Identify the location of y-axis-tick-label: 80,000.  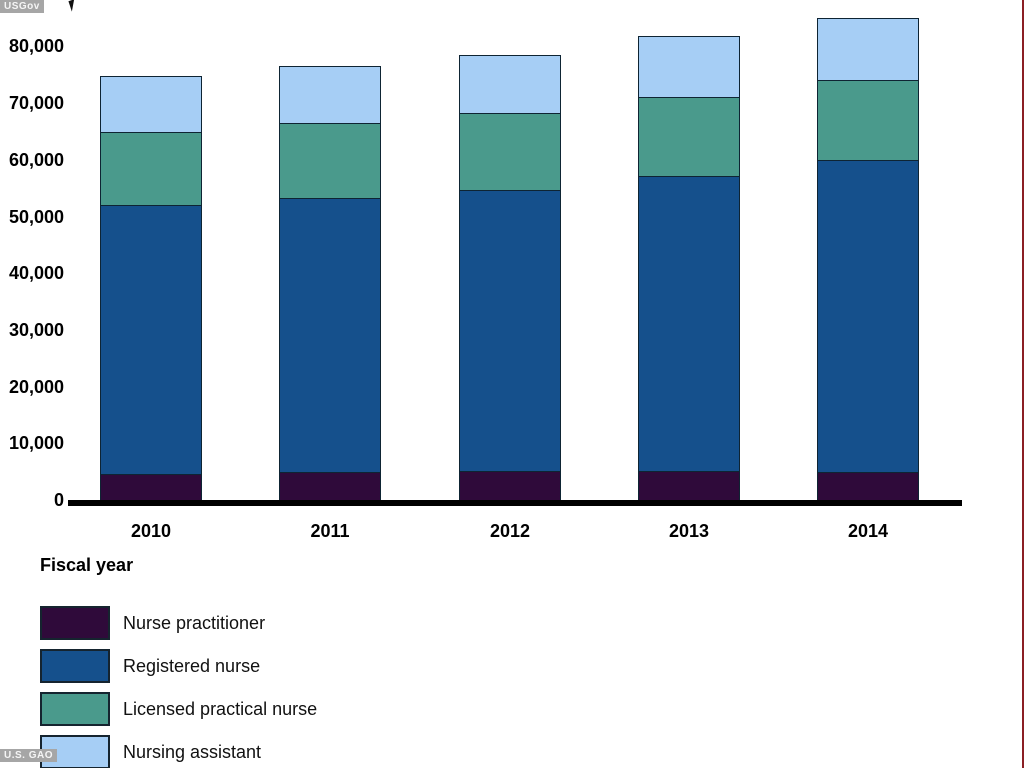
(36, 46).